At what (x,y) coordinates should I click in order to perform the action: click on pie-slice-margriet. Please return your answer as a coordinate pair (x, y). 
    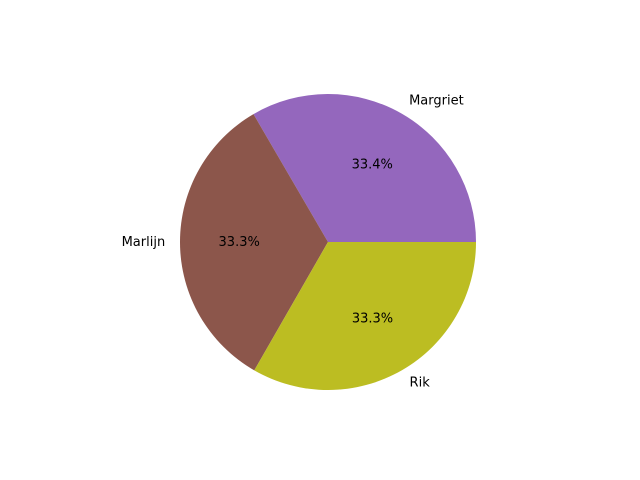
    Looking at the image, I should click on (364, 168).